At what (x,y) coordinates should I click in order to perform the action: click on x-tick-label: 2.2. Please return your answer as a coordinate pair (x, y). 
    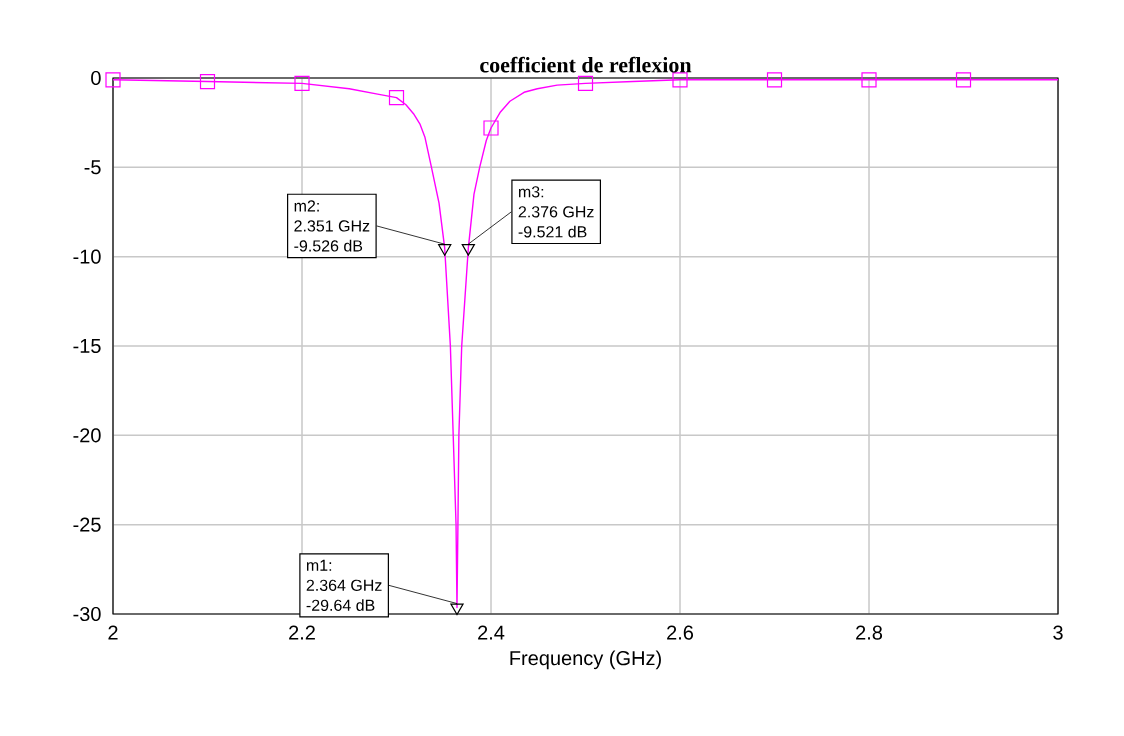
    Looking at the image, I should click on (302, 632).